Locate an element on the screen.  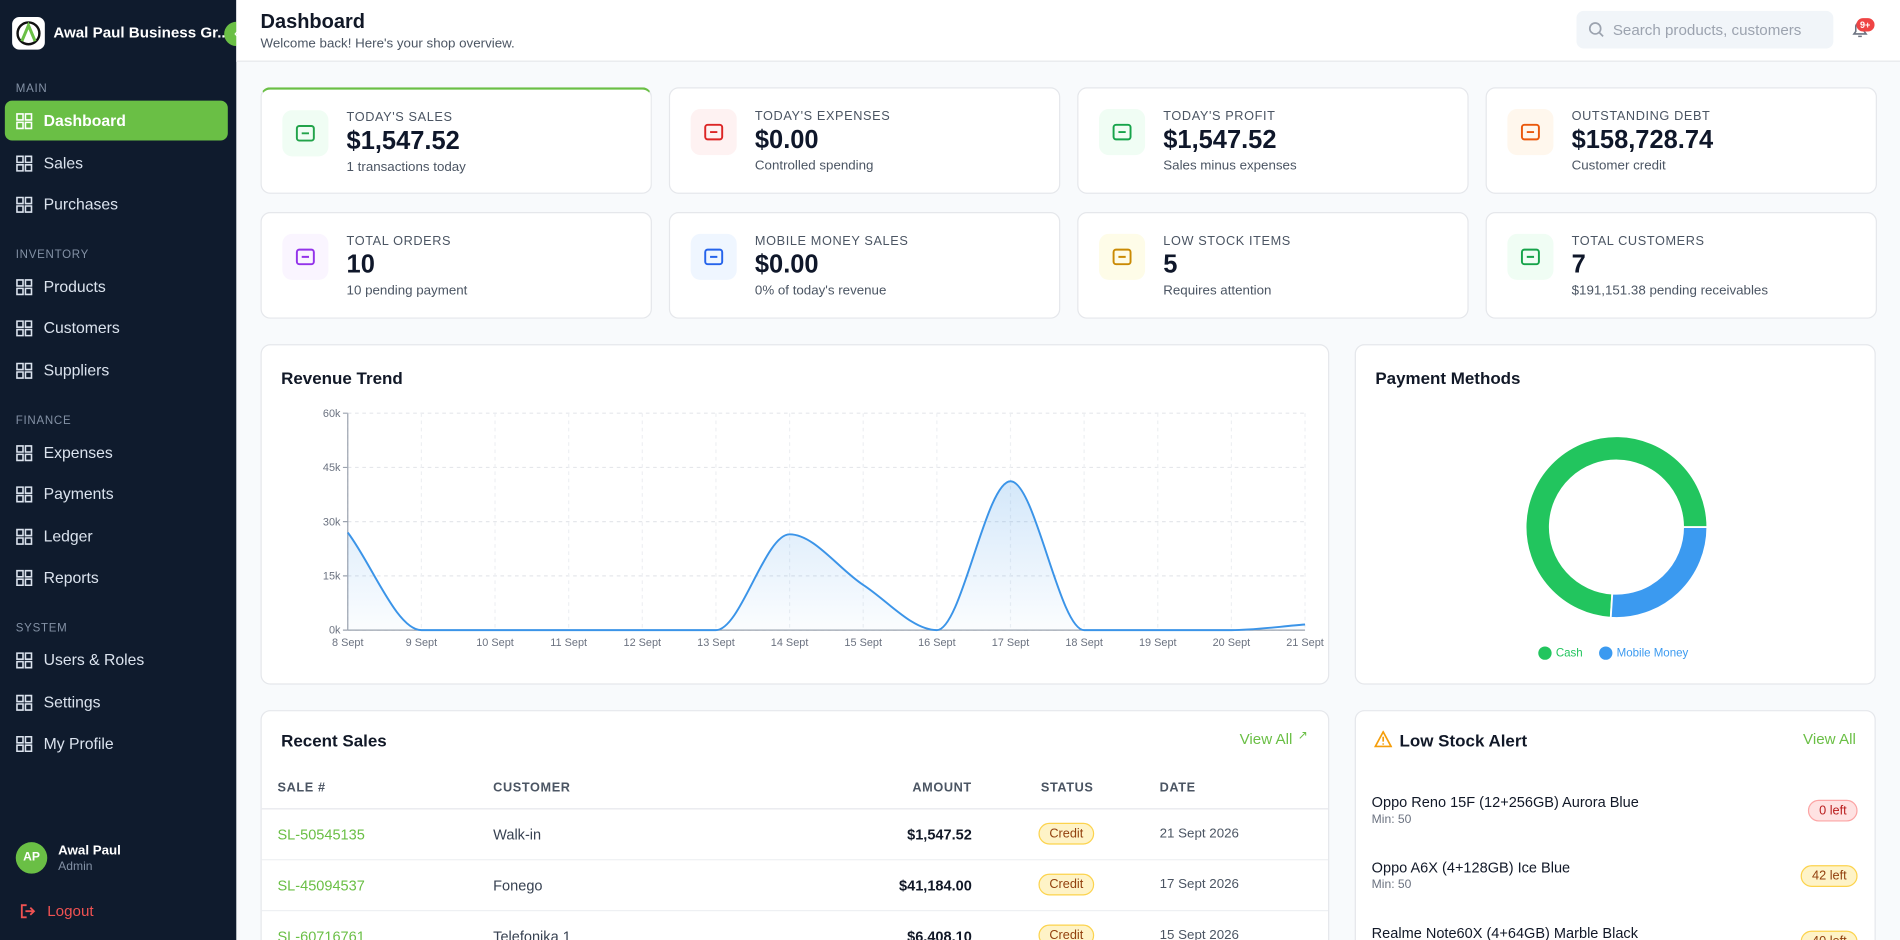
stat-card: TODAY'S EXPENSES $0.00 Controlled spending is located at coordinates (864, 140).